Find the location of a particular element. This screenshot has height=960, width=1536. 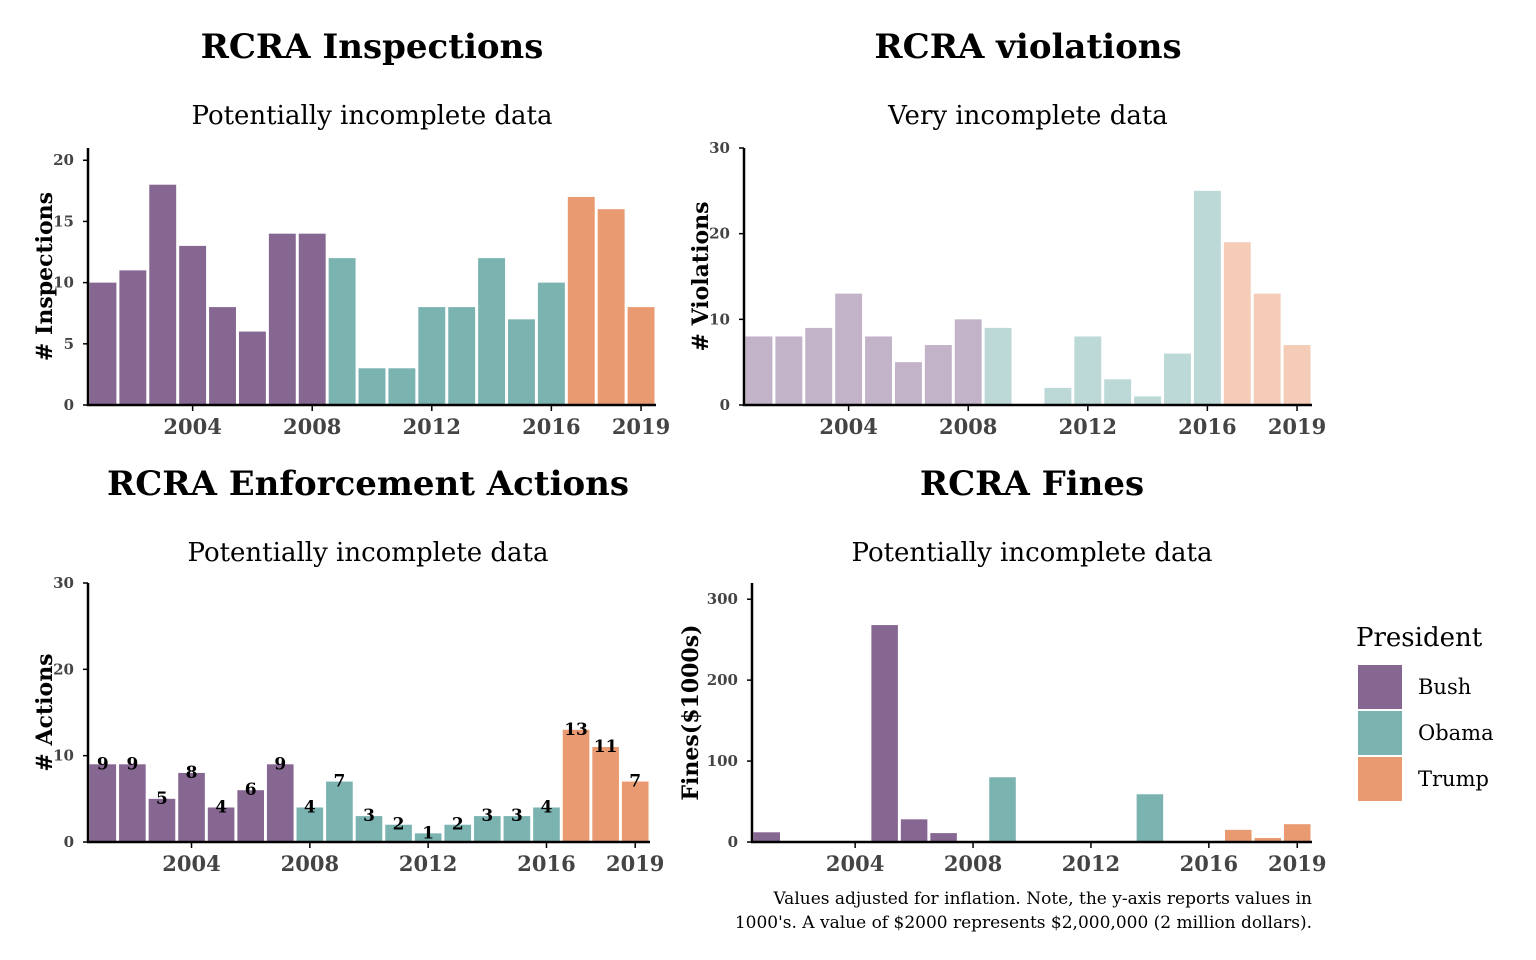

data-label-2015: 3 is located at coordinates (517, 816).